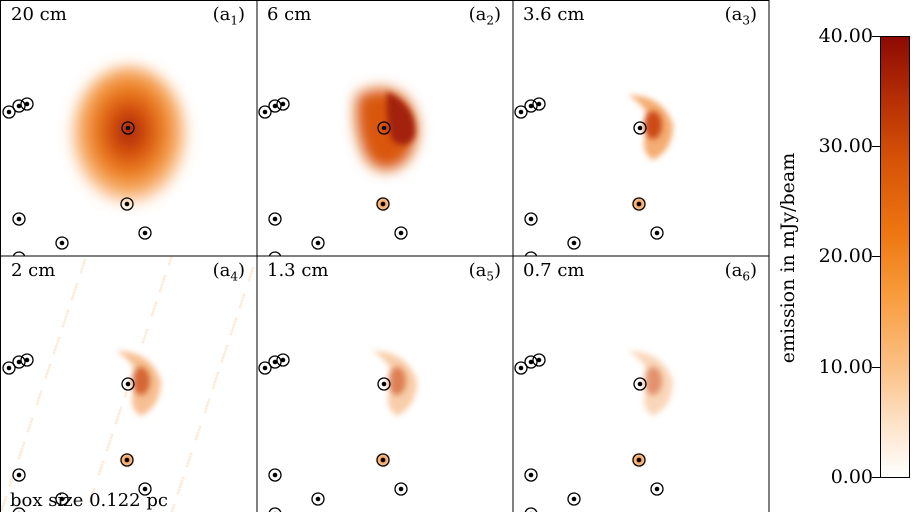 This screenshot has width=919, height=512. Describe the element at coordinates (129, 138) in the screenshot. I see `emission-region` at that location.